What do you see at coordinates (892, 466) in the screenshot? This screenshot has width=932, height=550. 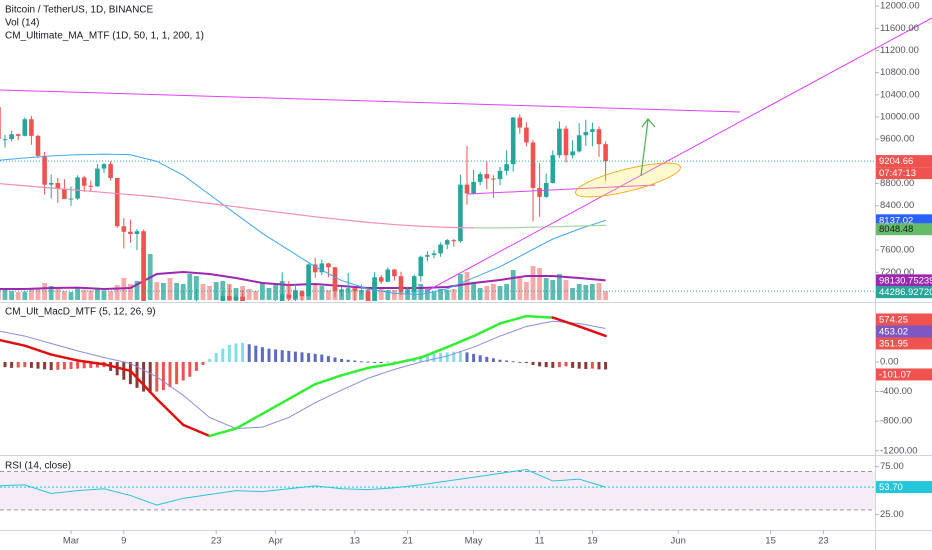 I see `y-tick-label: 75.00` at bounding box center [892, 466].